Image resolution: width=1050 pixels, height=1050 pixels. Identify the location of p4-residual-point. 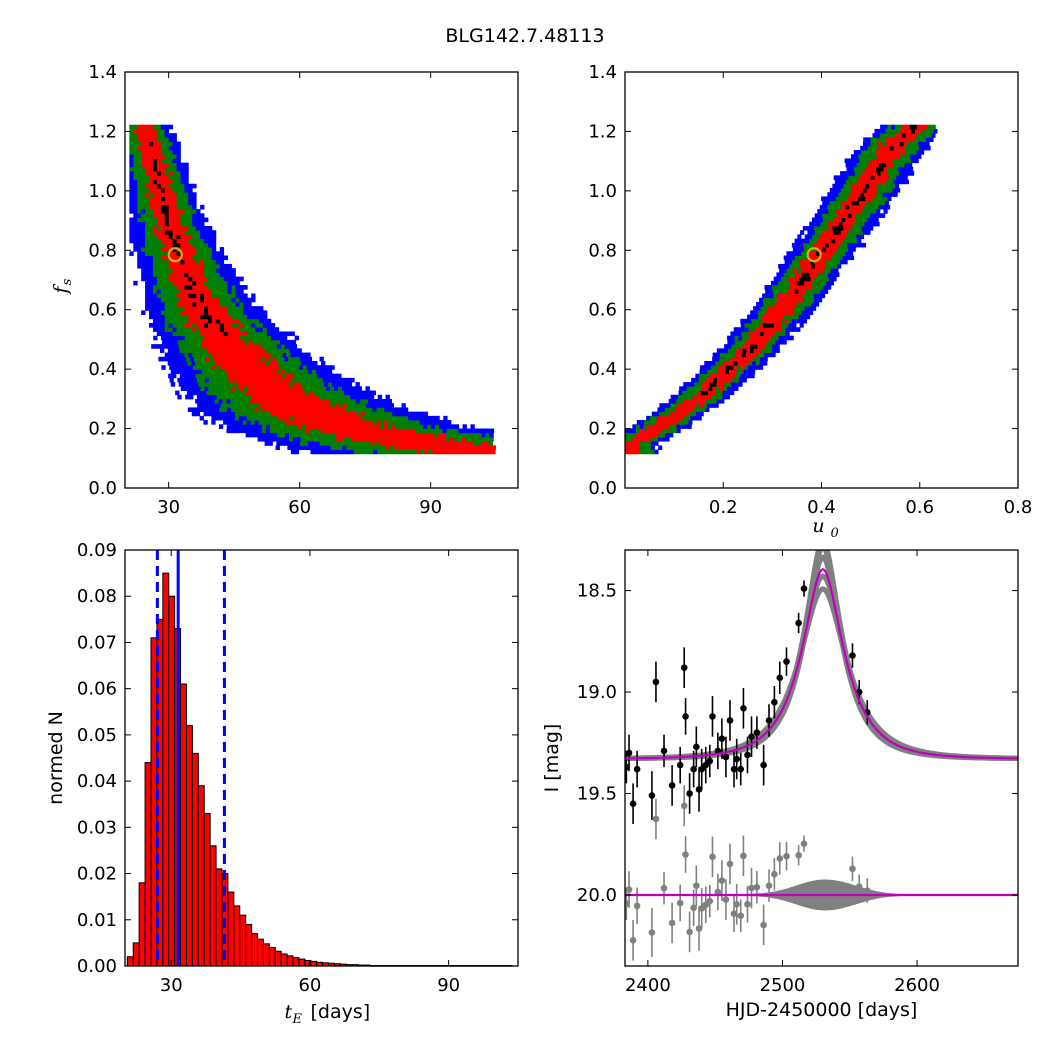
(672, 923).